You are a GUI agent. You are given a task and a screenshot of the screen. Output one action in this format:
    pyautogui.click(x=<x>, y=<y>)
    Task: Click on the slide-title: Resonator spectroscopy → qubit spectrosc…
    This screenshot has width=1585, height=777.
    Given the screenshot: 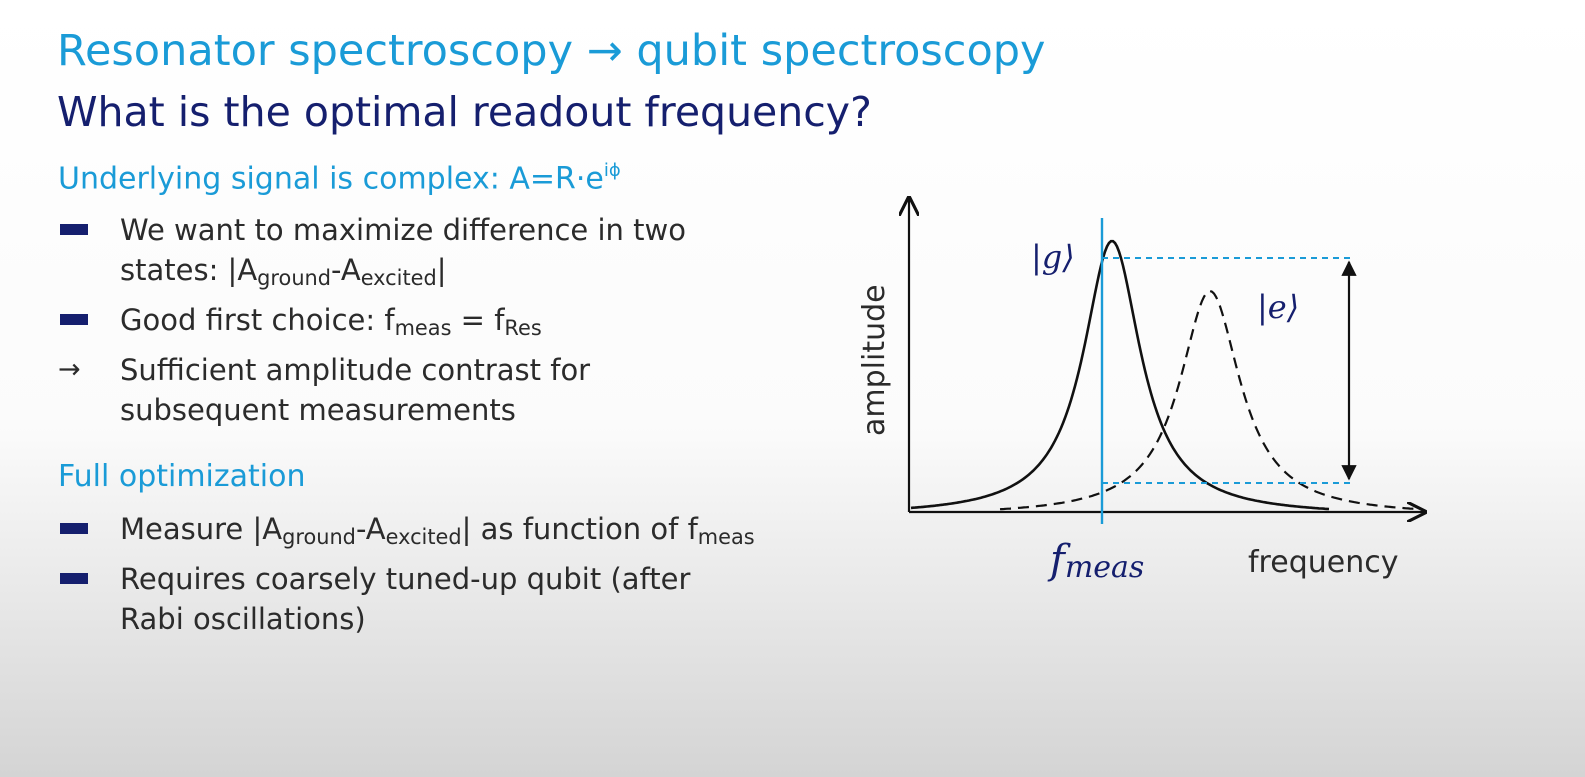 What is the action you would take?
    pyautogui.click(x=551, y=51)
    